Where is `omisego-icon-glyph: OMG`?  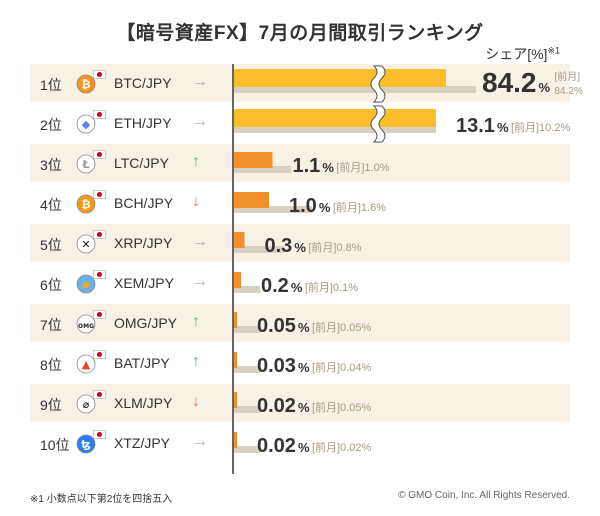 omisego-icon-glyph: OMG is located at coordinates (86, 326).